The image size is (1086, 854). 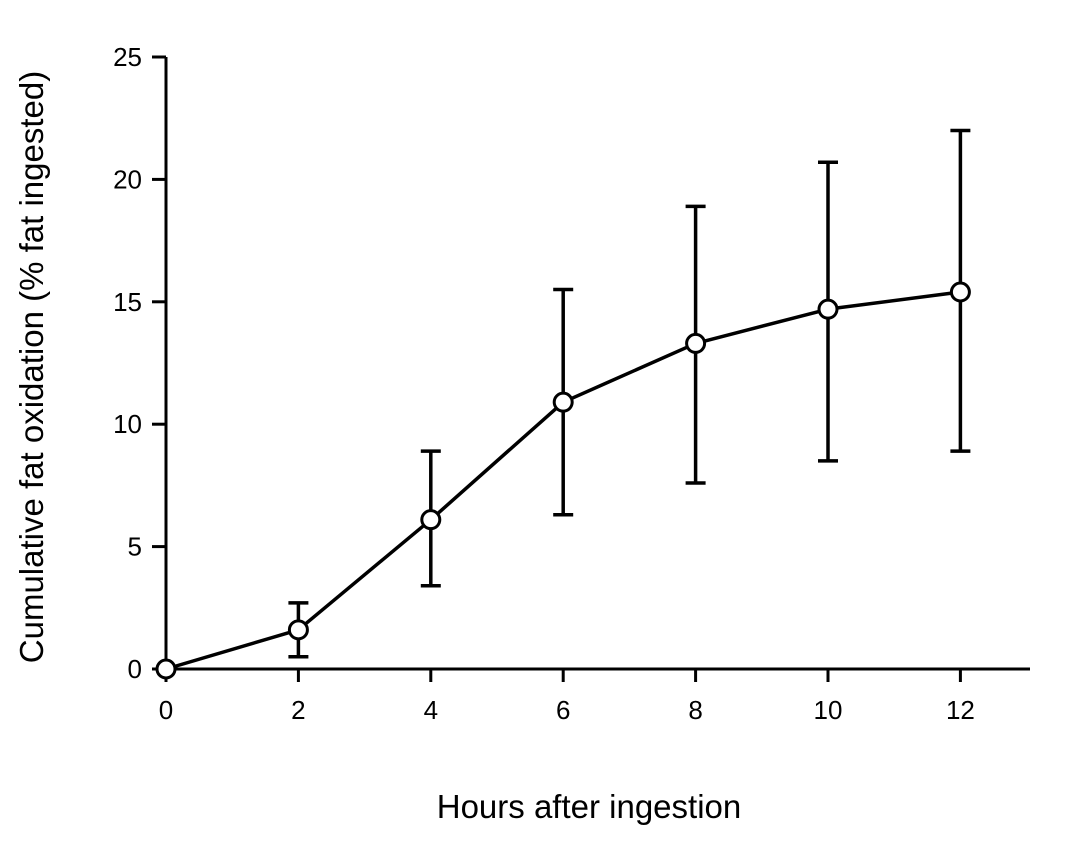 I want to click on x-tick-label: 4, so click(x=431, y=710).